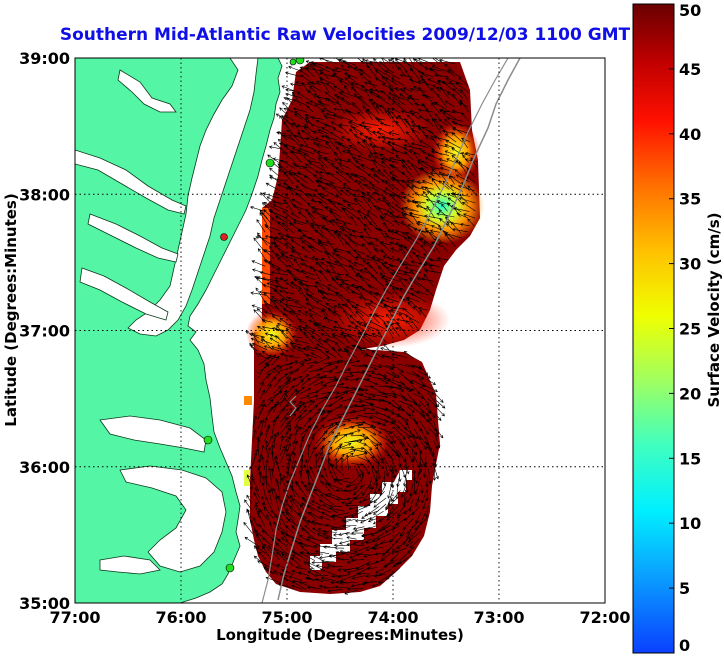 The image size is (724, 659). Describe the element at coordinates (690, 458) in the screenshot. I see `colorbar-tick-label: 15` at that location.